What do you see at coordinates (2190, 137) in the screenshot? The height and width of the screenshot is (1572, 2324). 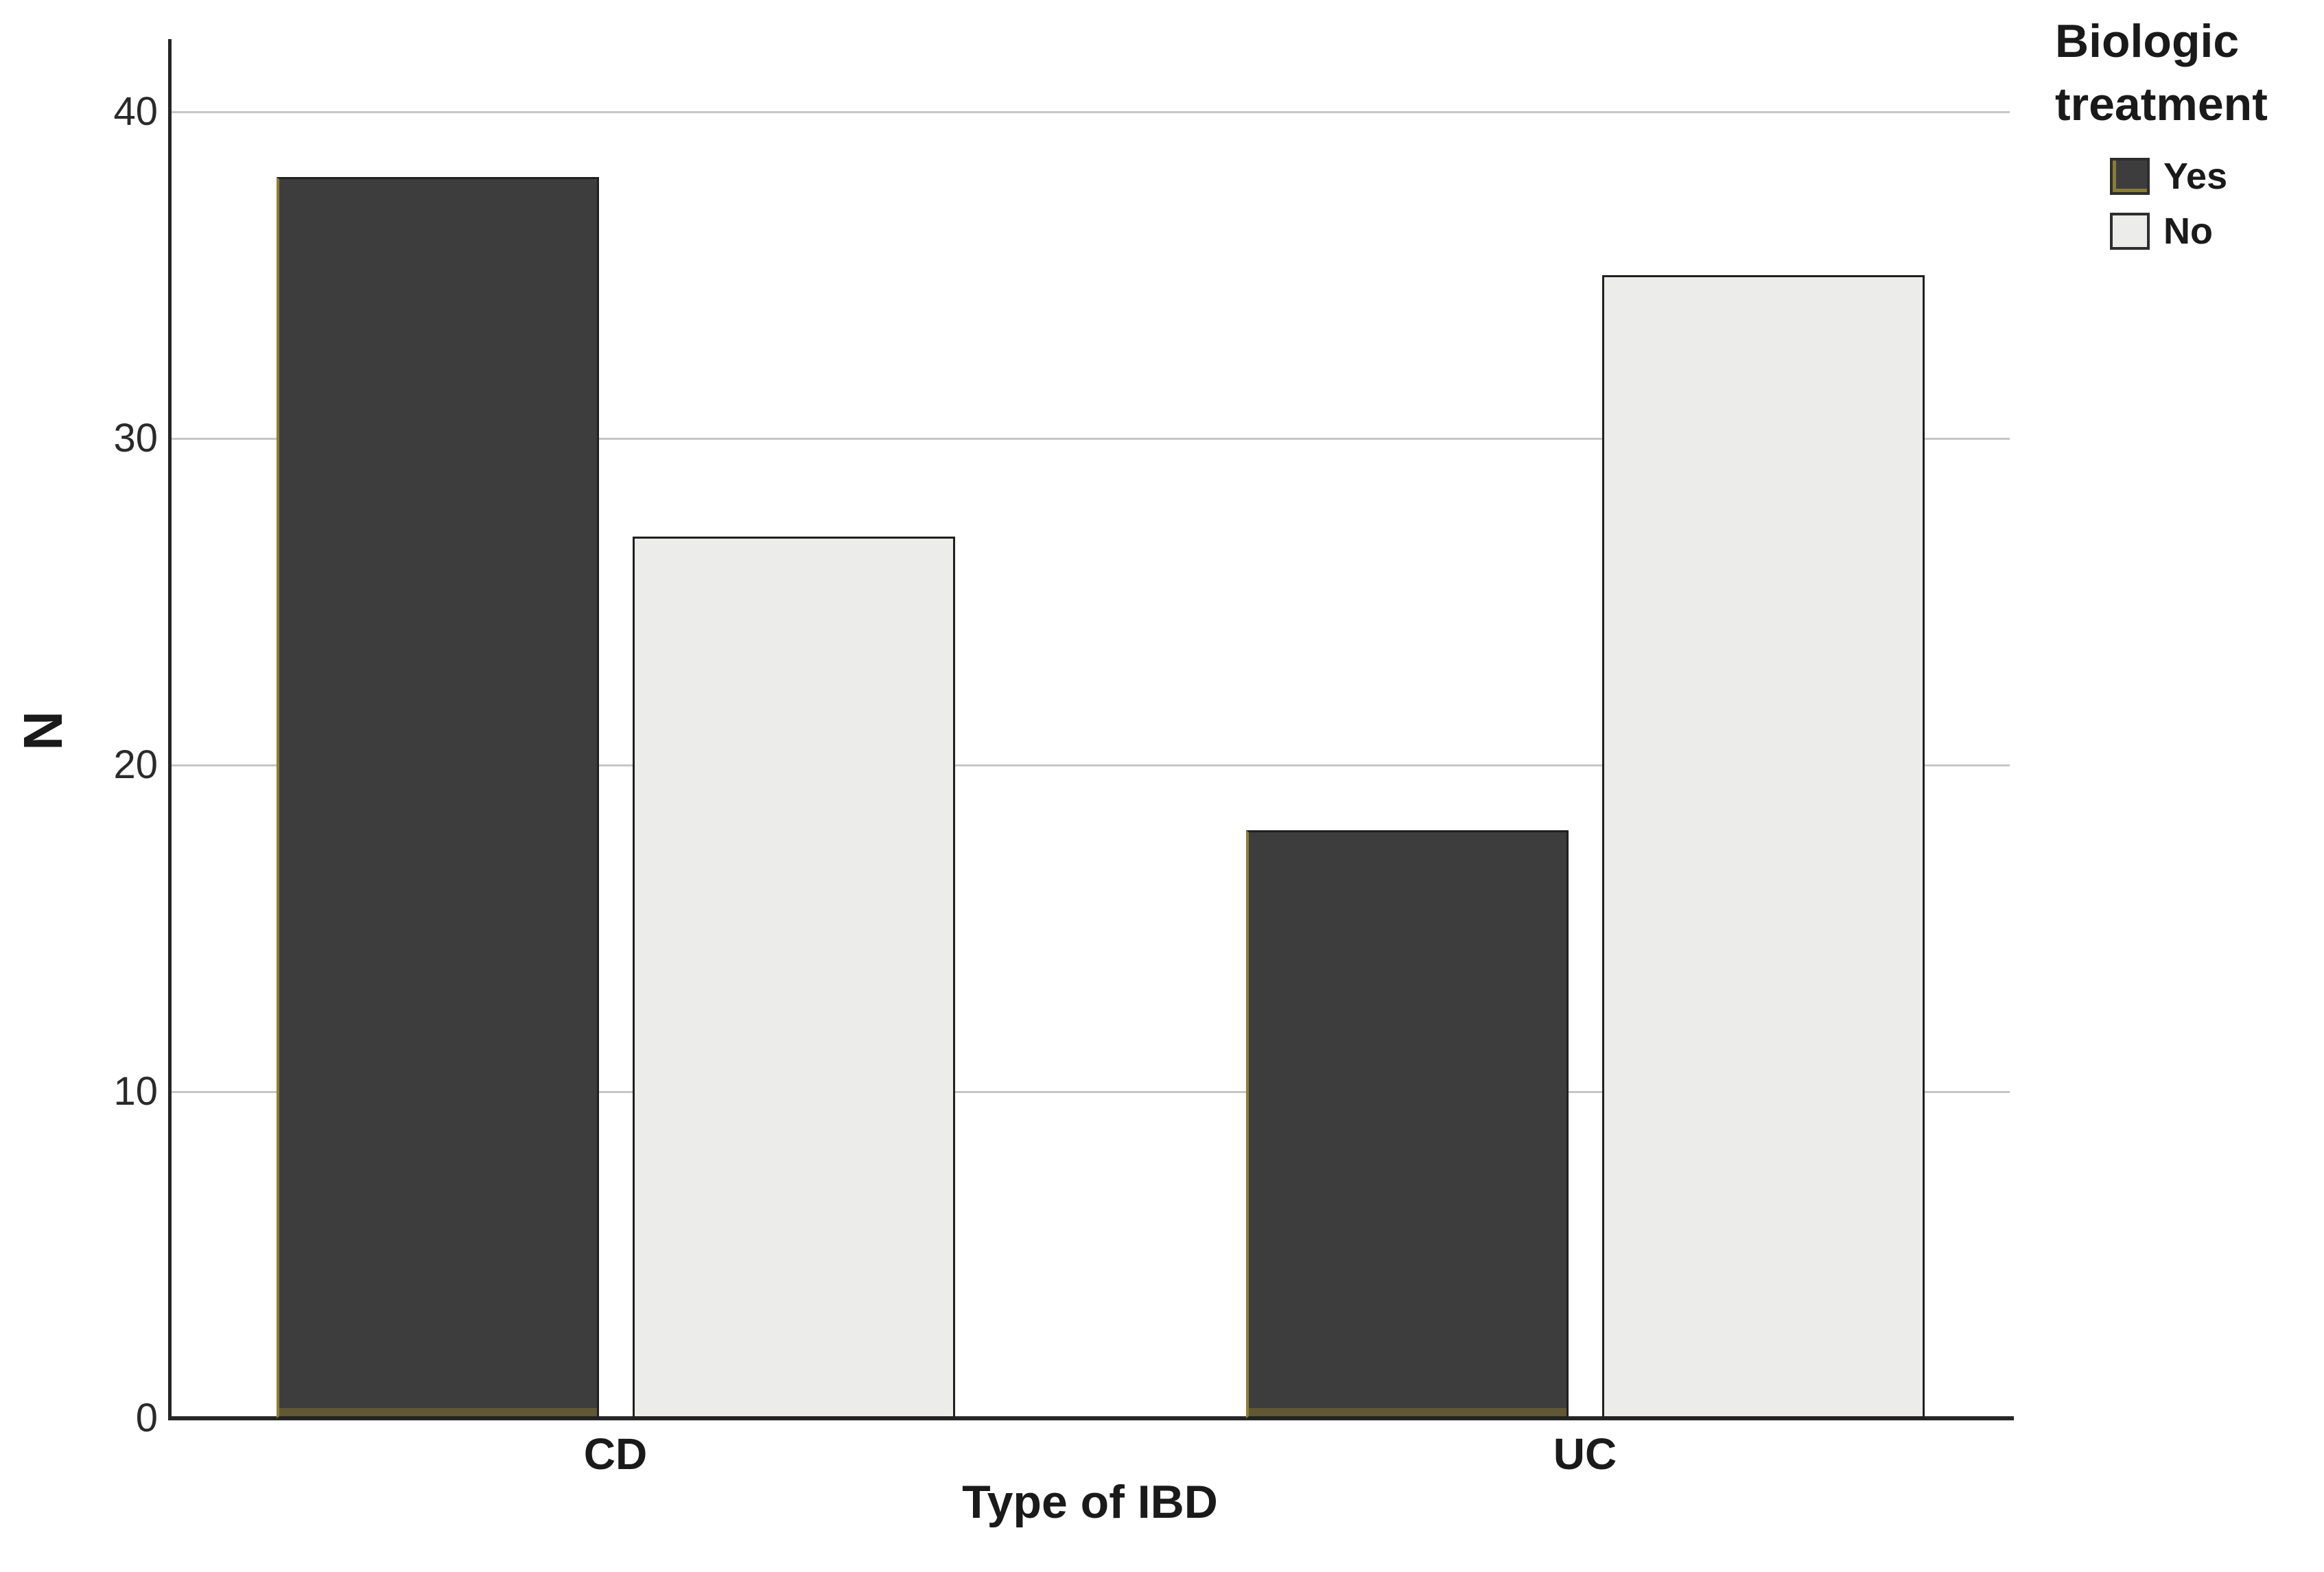 I see `legend: Biologic treatment Yes No` at bounding box center [2190, 137].